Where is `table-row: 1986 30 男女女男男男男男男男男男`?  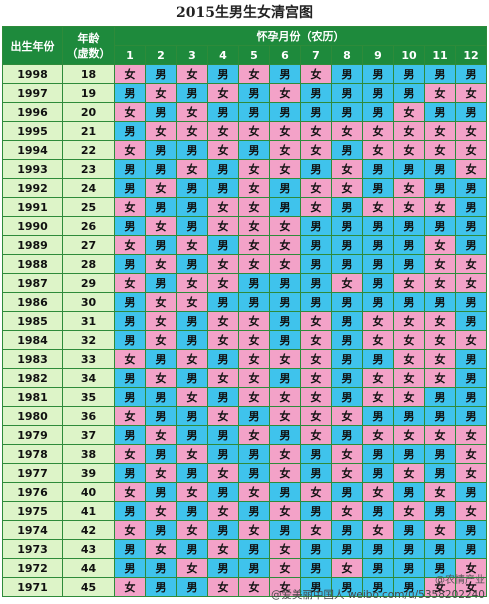 table-row: 1986 30 男女女男男男男男男男男男 is located at coordinates (245, 302).